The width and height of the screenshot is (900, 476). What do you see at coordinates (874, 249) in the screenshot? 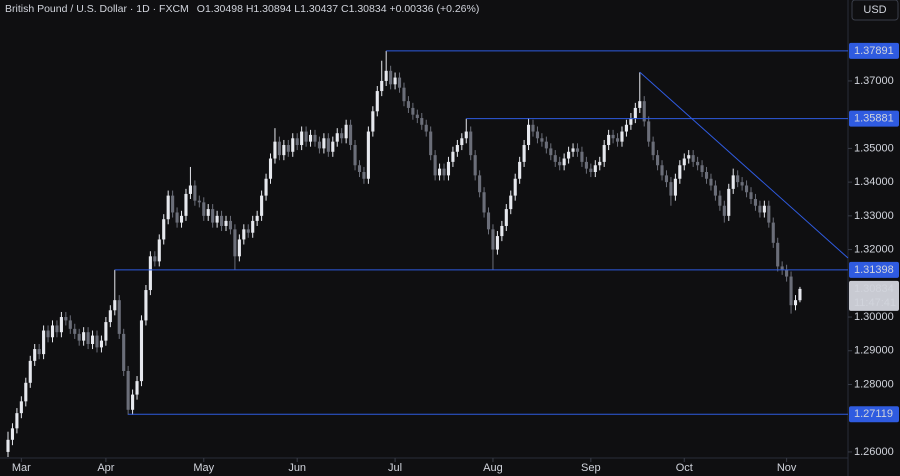
I see `y-tick-label: 1.32000` at bounding box center [874, 249].